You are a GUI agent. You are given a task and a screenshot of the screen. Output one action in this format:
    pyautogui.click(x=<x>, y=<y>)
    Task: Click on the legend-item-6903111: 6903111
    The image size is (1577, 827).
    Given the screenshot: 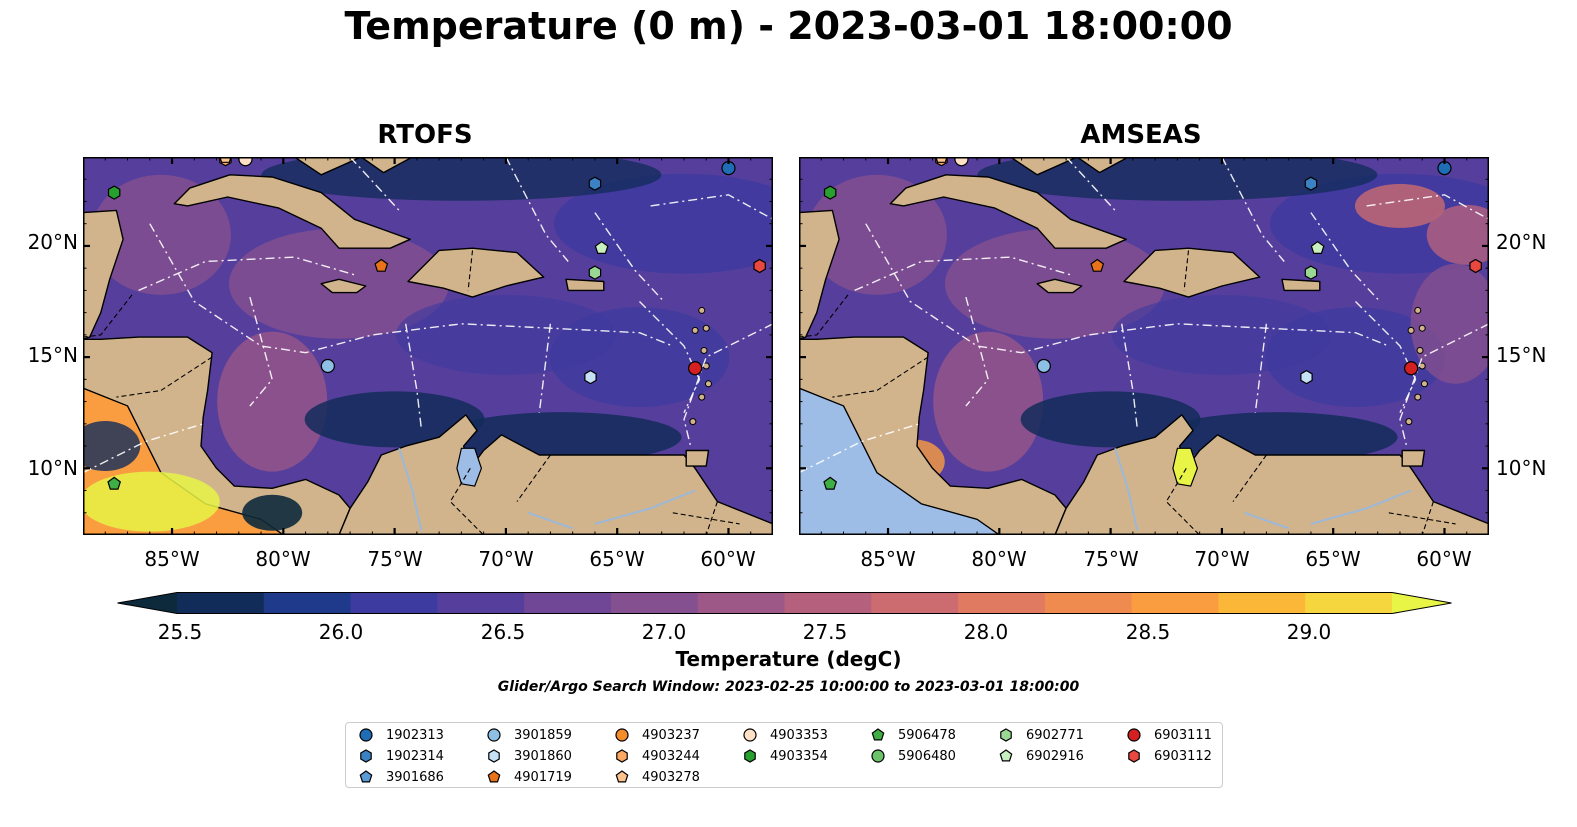 What is the action you would take?
    pyautogui.click(x=1169, y=735)
    